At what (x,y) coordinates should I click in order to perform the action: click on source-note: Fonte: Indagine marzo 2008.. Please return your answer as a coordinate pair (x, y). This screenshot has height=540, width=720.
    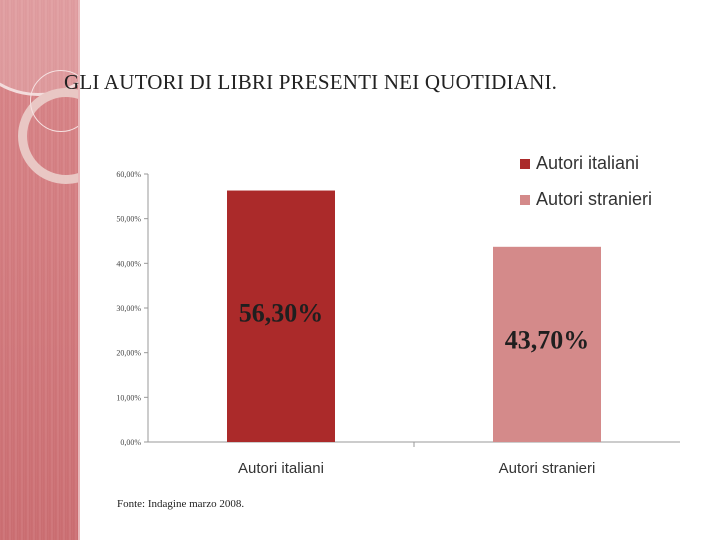
    Looking at the image, I should click on (181, 504).